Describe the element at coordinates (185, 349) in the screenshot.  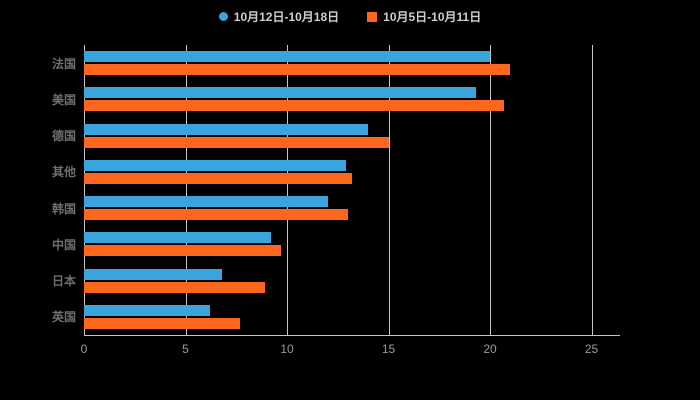
I see `x-axis-tick-label: 5` at that location.